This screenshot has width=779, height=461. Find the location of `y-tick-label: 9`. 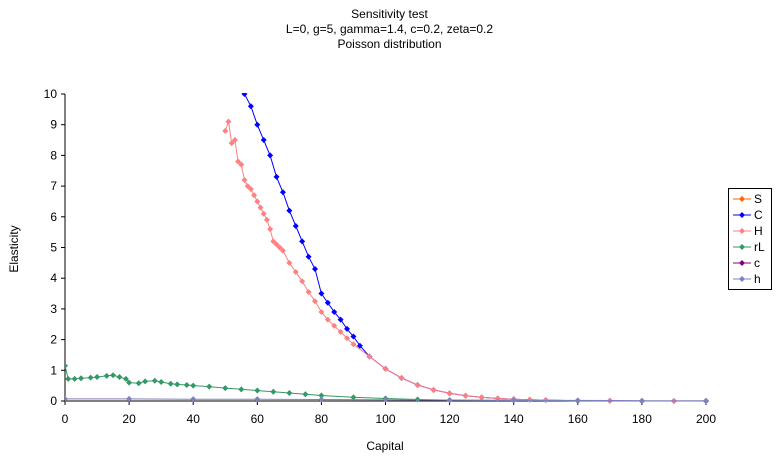

y-tick-label: 9 is located at coordinates (53, 125).